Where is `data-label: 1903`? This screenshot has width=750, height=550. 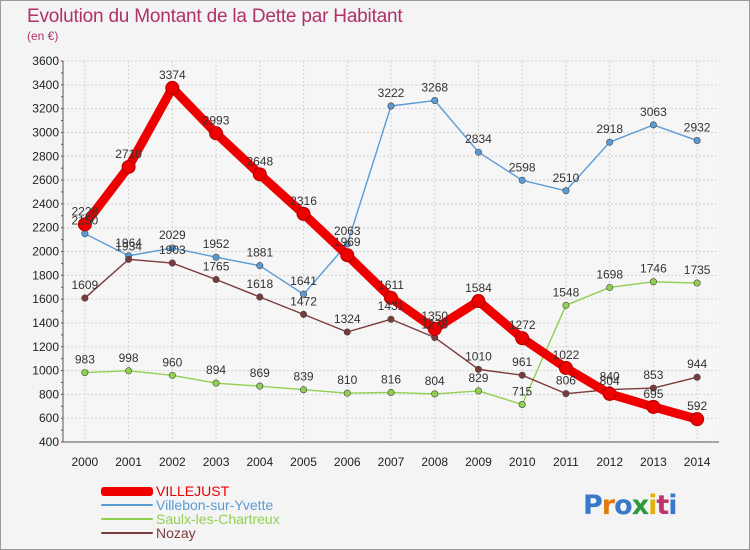
data-label: 1903 is located at coordinates (172, 250).